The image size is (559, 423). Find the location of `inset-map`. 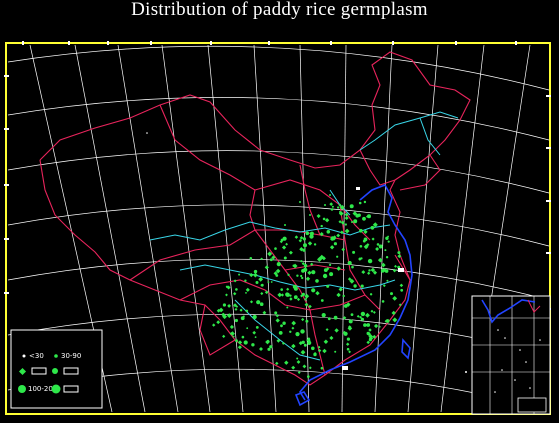

inset-map is located at coordinates (511, 355).